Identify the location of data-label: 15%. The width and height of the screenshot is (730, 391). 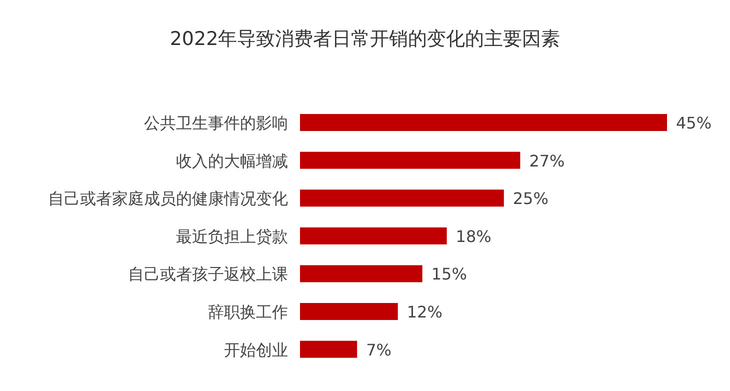
(449, 274).